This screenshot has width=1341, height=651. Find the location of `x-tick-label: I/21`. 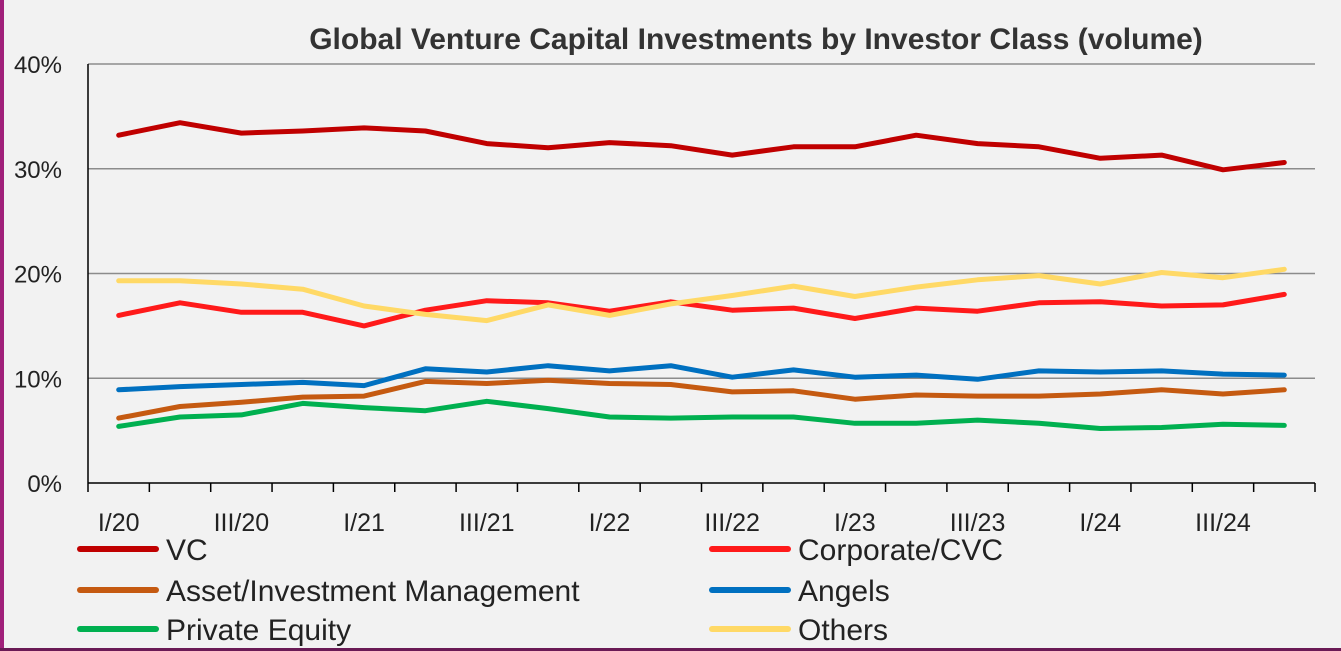

x-tick-label: I/21 is located at coordinates (364, 523).